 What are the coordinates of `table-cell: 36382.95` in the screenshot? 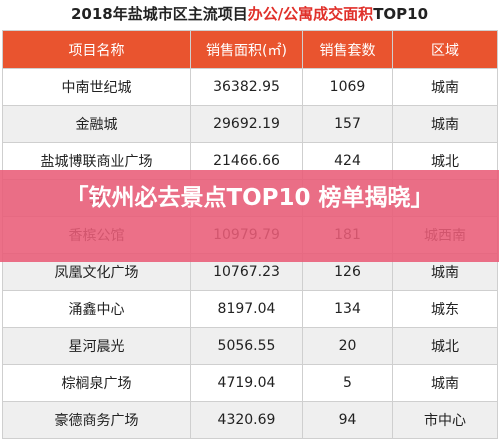 It's located at (246, 87).